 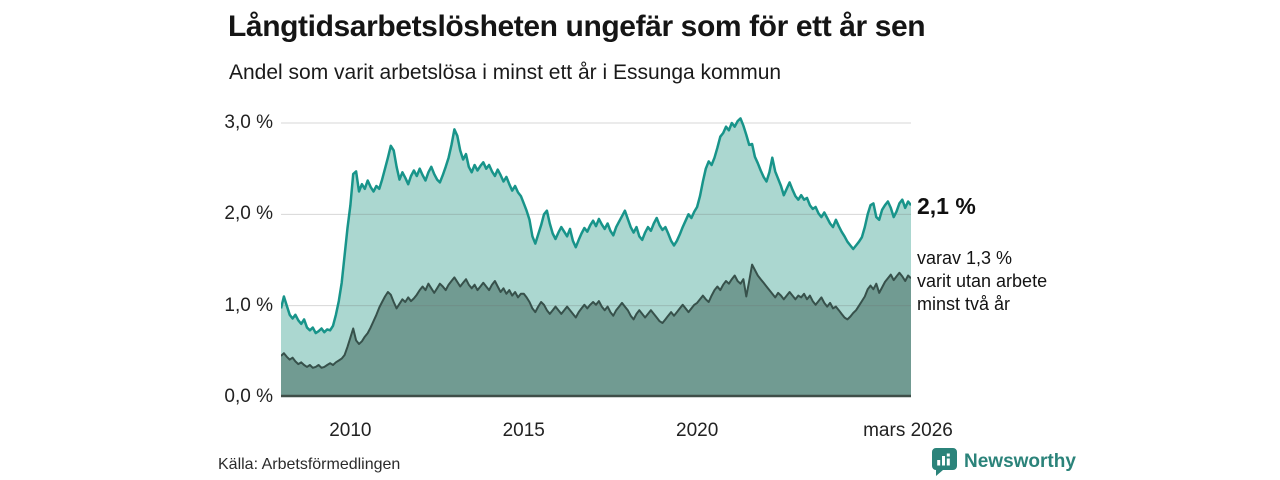 What do you see at coordinates (309, 464) in the screenshot?
I see `source-note: Källa: Arbetsförmedlingen` at bounding box center [309, 464].